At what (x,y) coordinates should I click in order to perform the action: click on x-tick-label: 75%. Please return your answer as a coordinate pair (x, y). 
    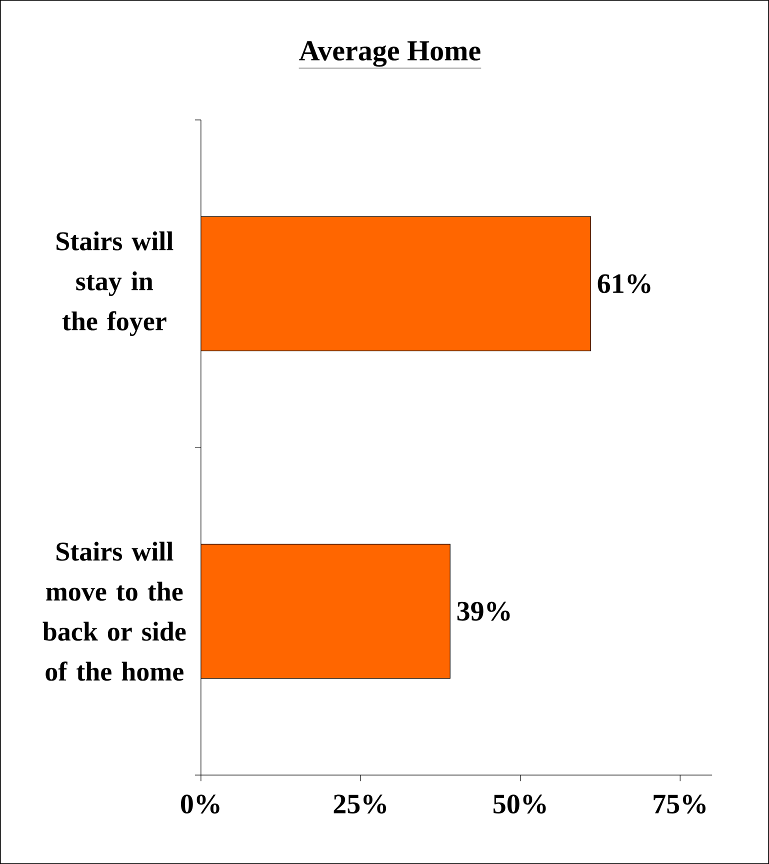
    Looking at the image, I should click on (680, 804).